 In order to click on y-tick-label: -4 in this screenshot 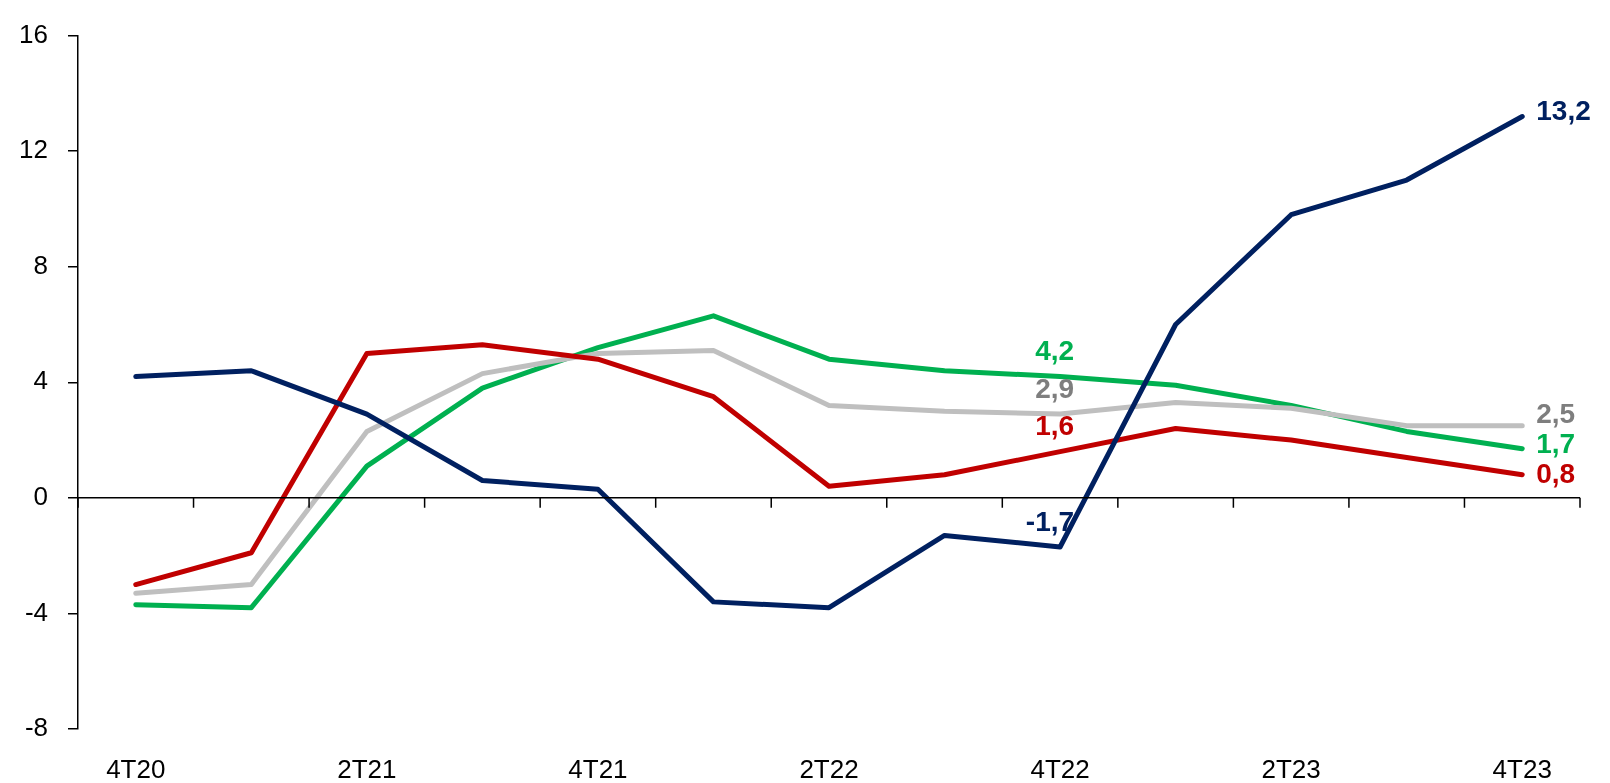, I will do `click(36, 611)`.